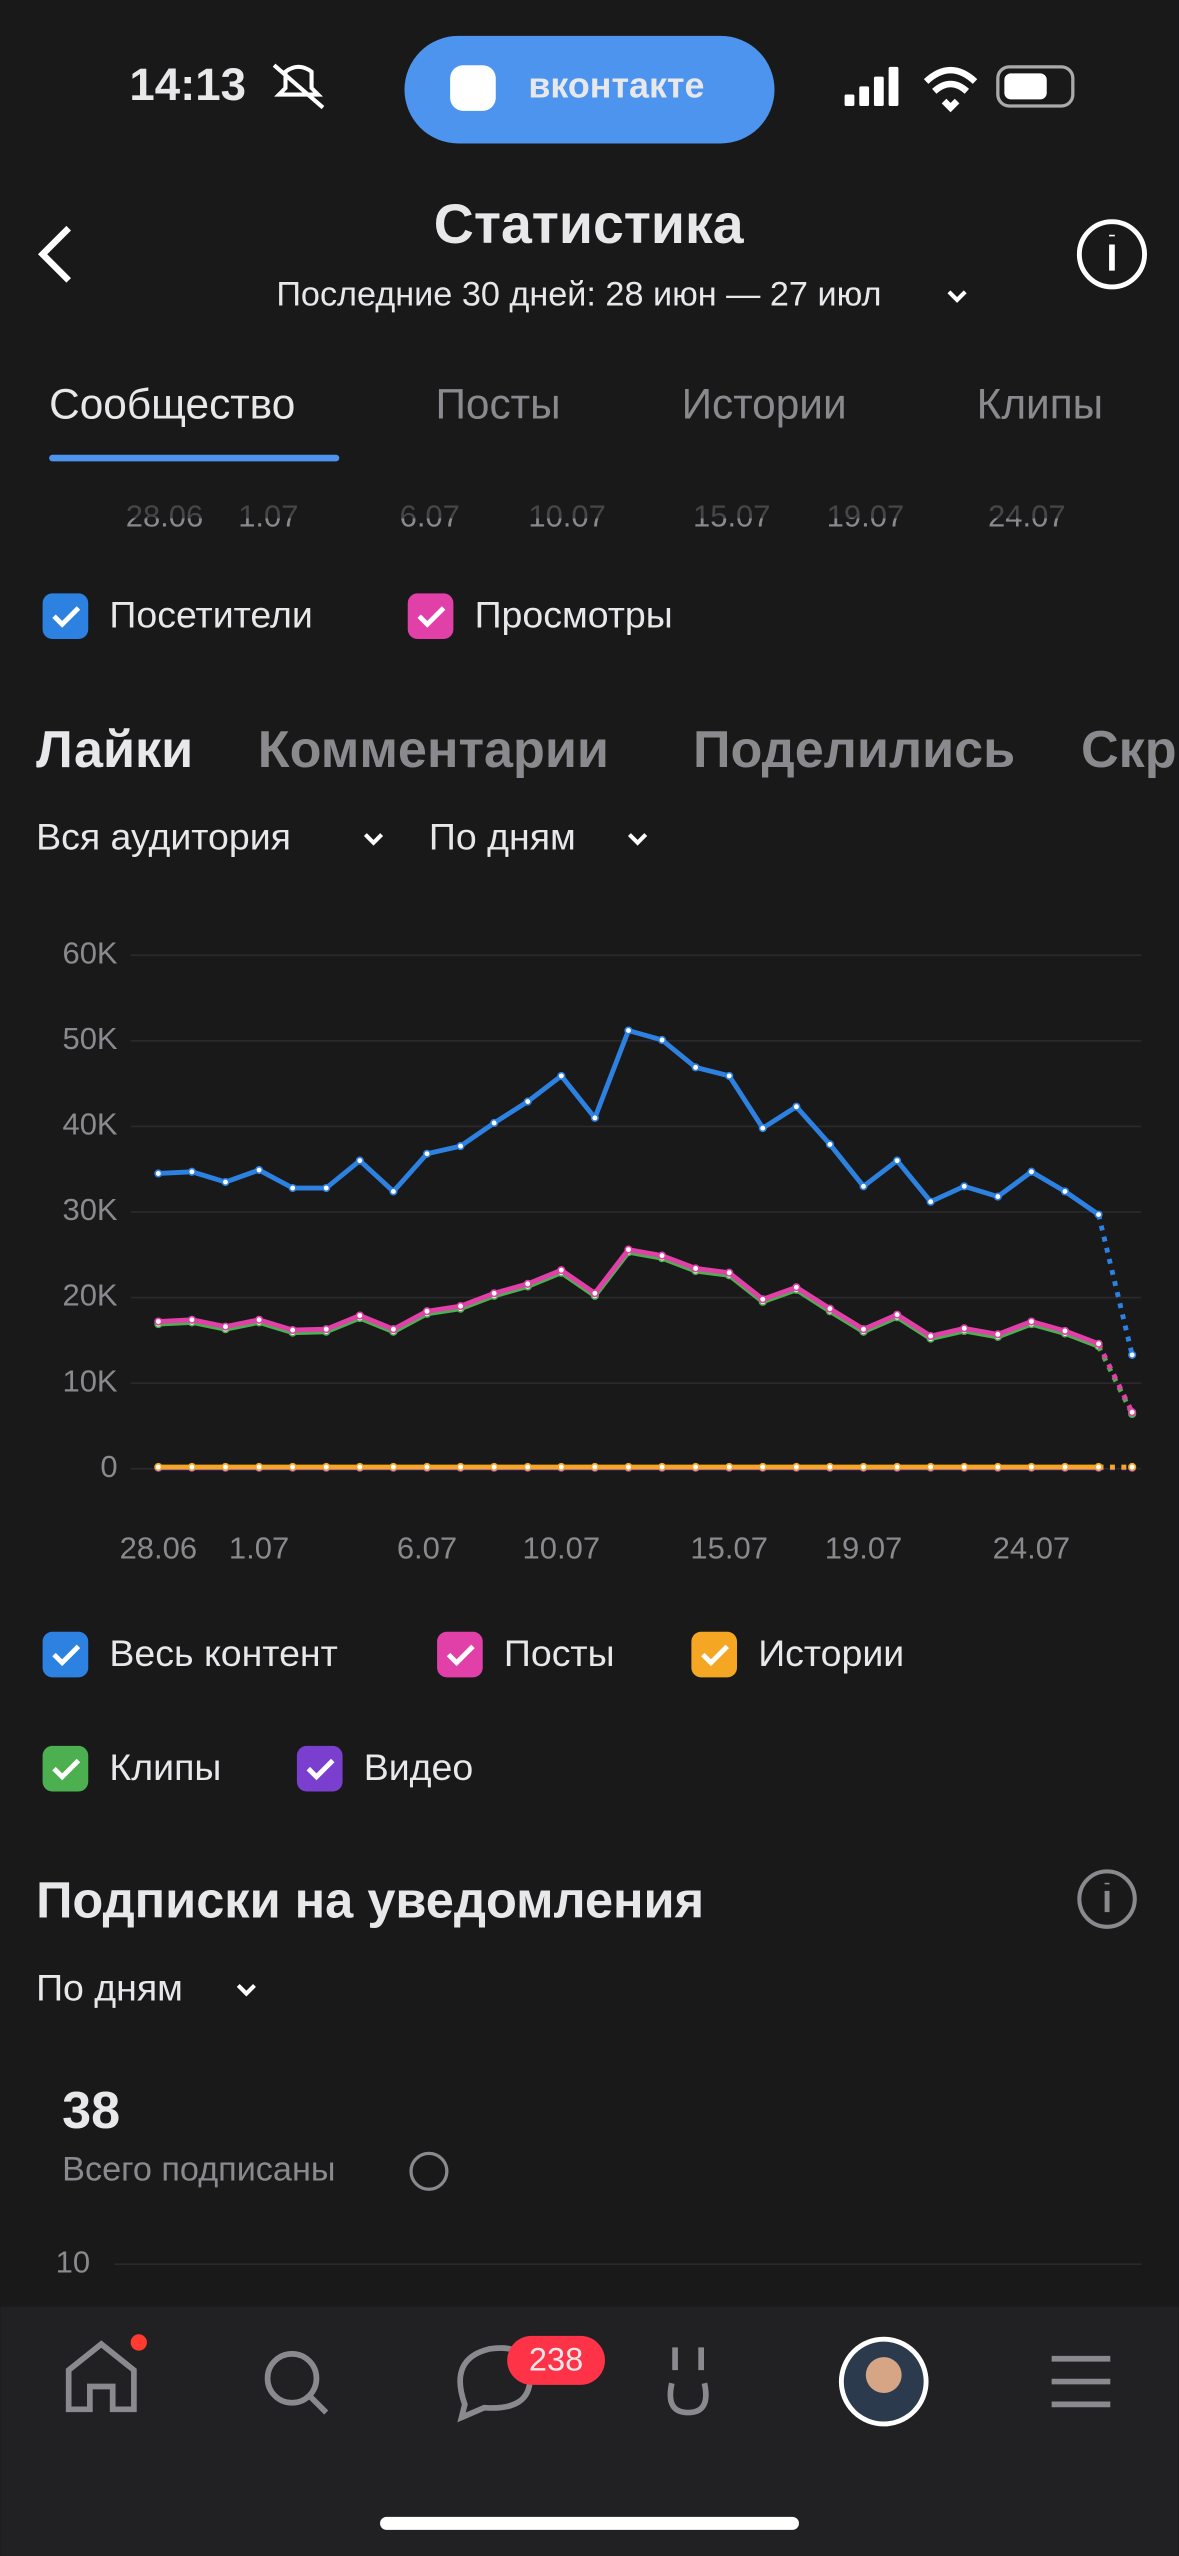 This screenshot has height=2556, width=1179. Describe the element at coordinates (165, 1767) in the screenshot. I see `legend-label: Клипы` at that location.